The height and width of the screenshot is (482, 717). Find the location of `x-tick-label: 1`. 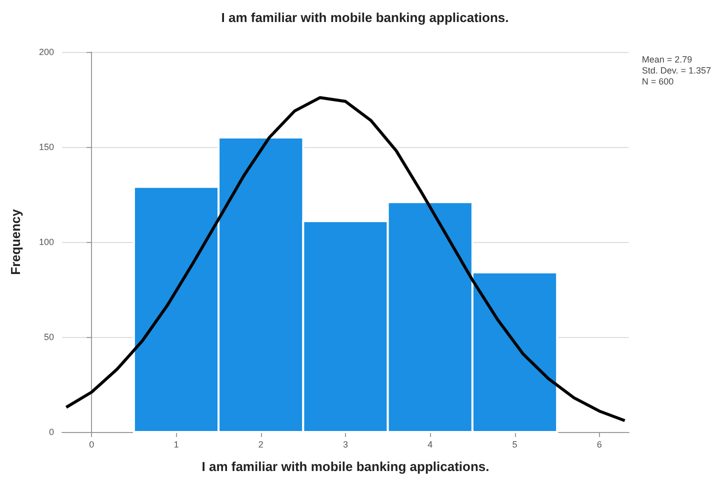

x-tick-label: 1 is located at coordinates (176, 445).